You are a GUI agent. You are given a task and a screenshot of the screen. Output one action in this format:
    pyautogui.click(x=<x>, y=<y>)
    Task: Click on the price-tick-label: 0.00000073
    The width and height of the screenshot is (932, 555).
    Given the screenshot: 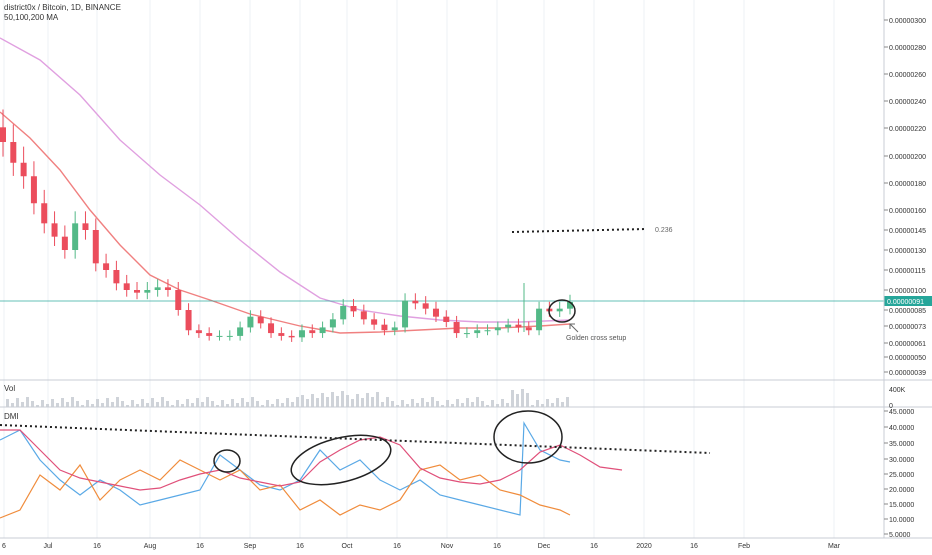 What is the action you would take?
    pyautogui.click(x=907, y=327)
    